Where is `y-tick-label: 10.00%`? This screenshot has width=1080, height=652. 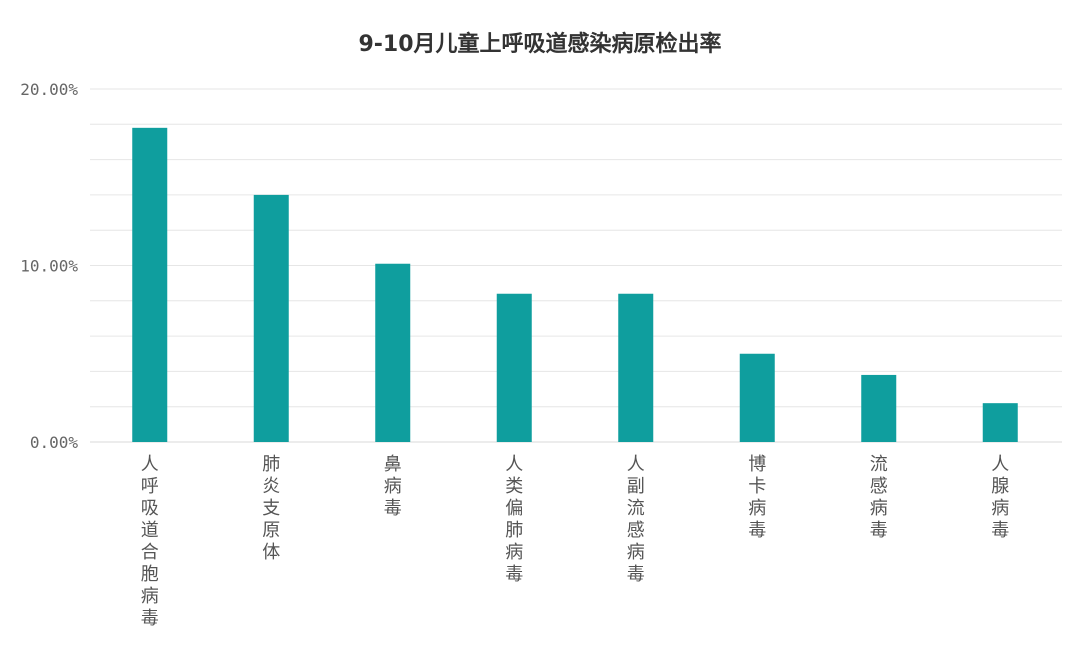 y-tick-label: 10.00% is located at coordinates (49, 266).